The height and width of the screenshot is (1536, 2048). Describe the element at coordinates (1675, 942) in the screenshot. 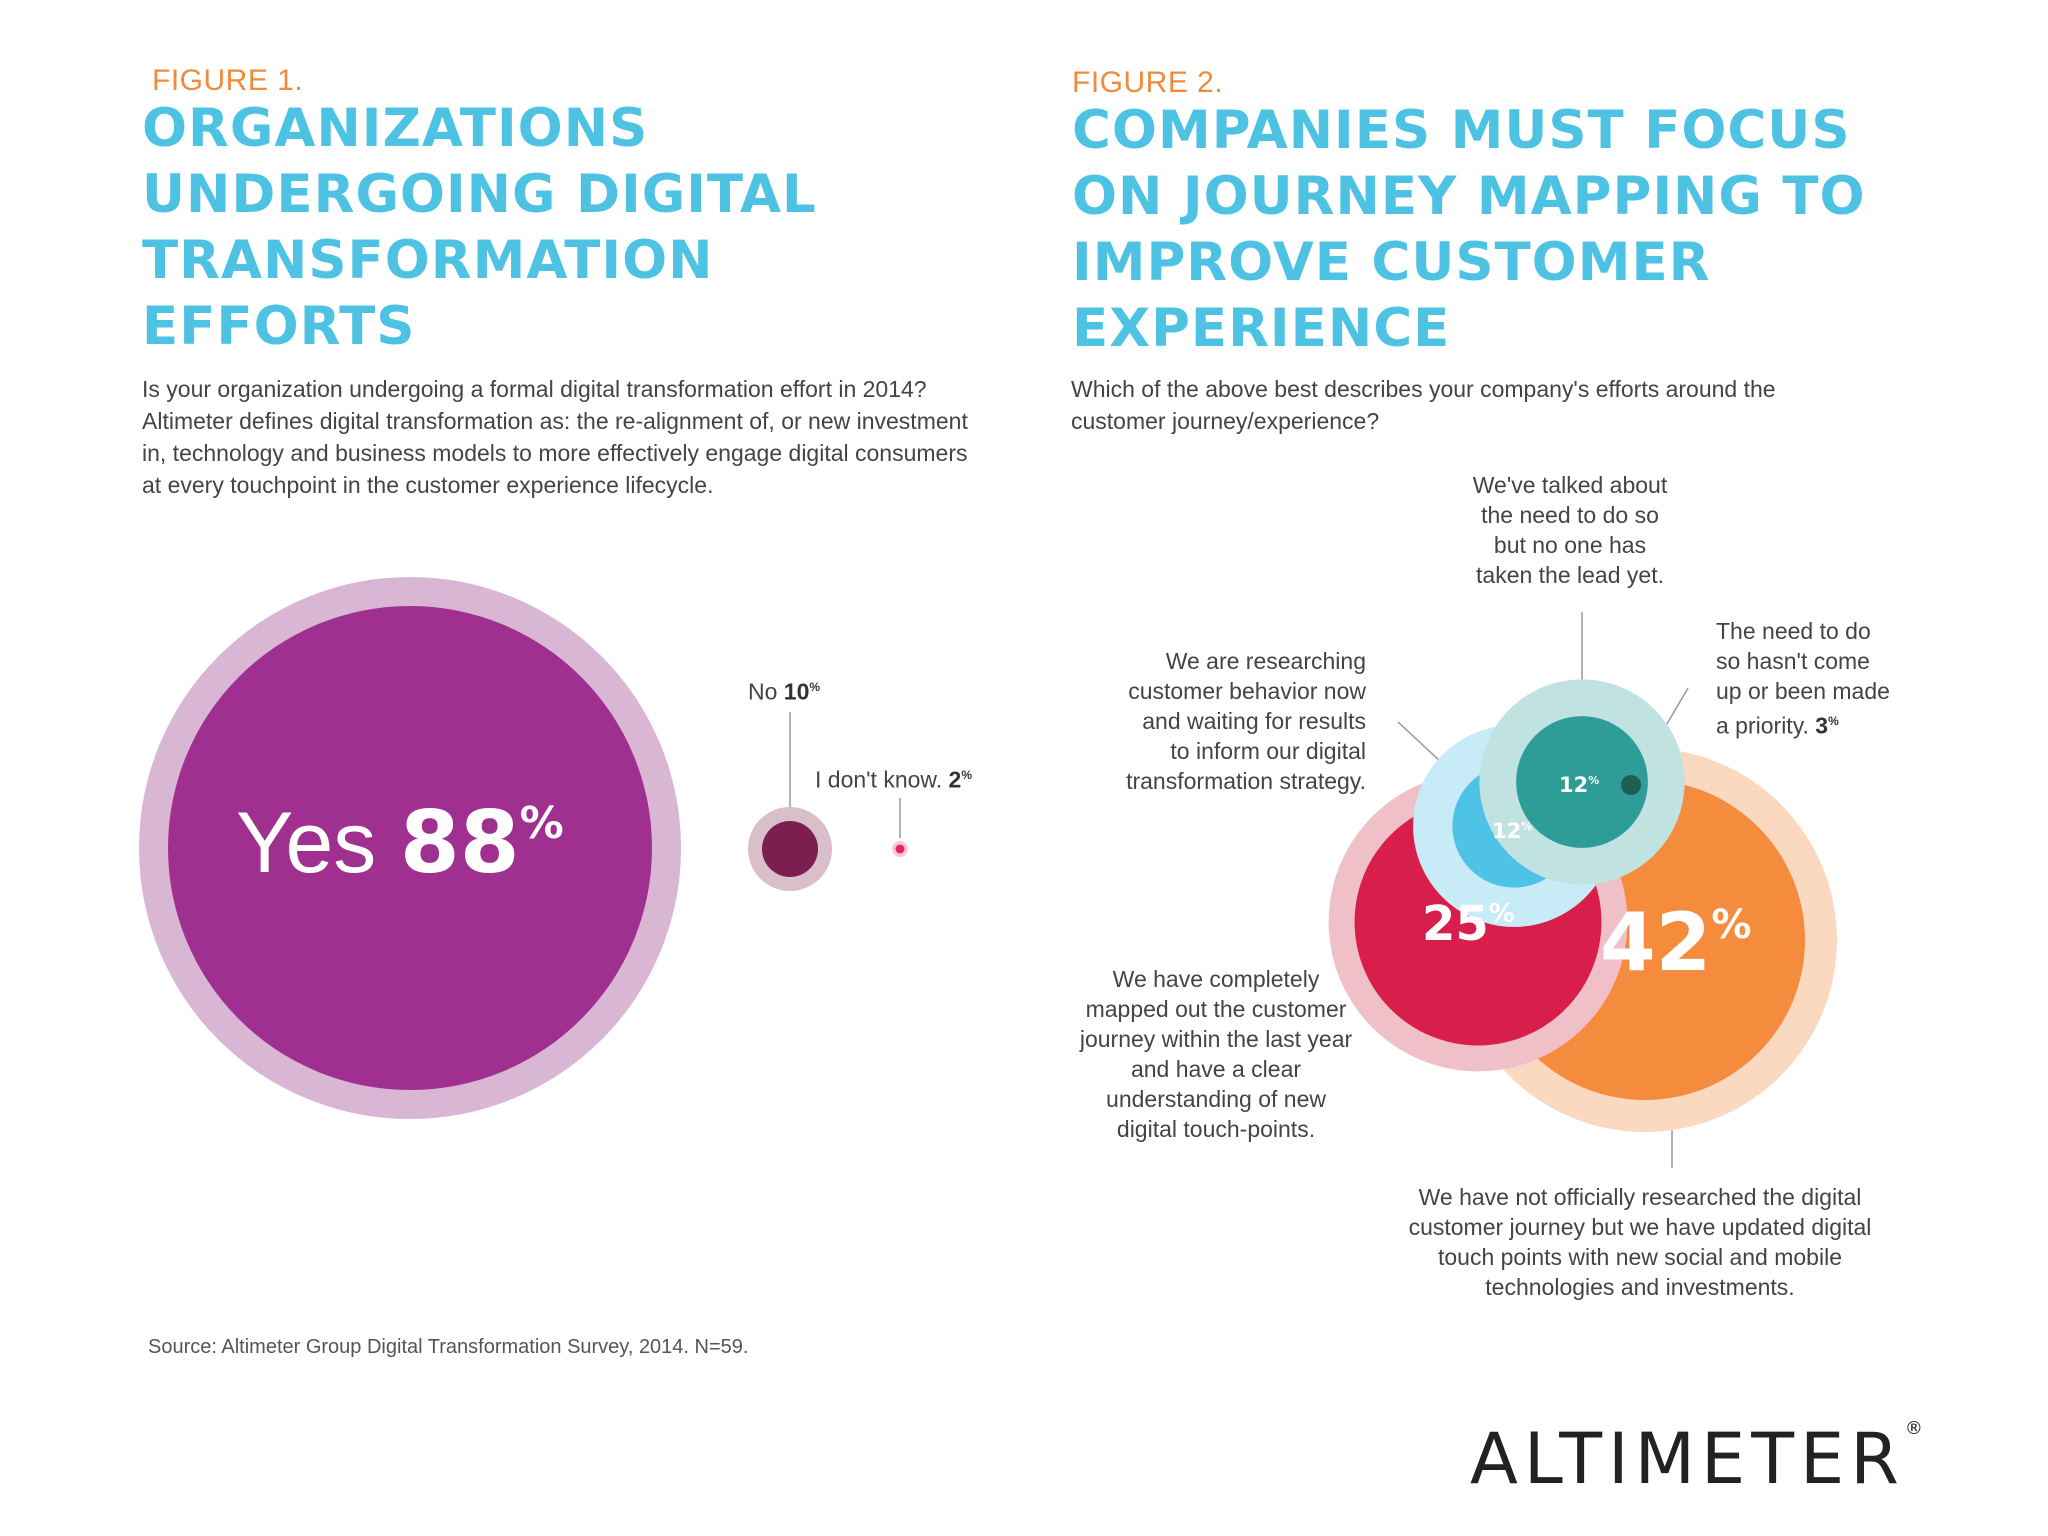

I see `data-label-42: 42%` at that location.